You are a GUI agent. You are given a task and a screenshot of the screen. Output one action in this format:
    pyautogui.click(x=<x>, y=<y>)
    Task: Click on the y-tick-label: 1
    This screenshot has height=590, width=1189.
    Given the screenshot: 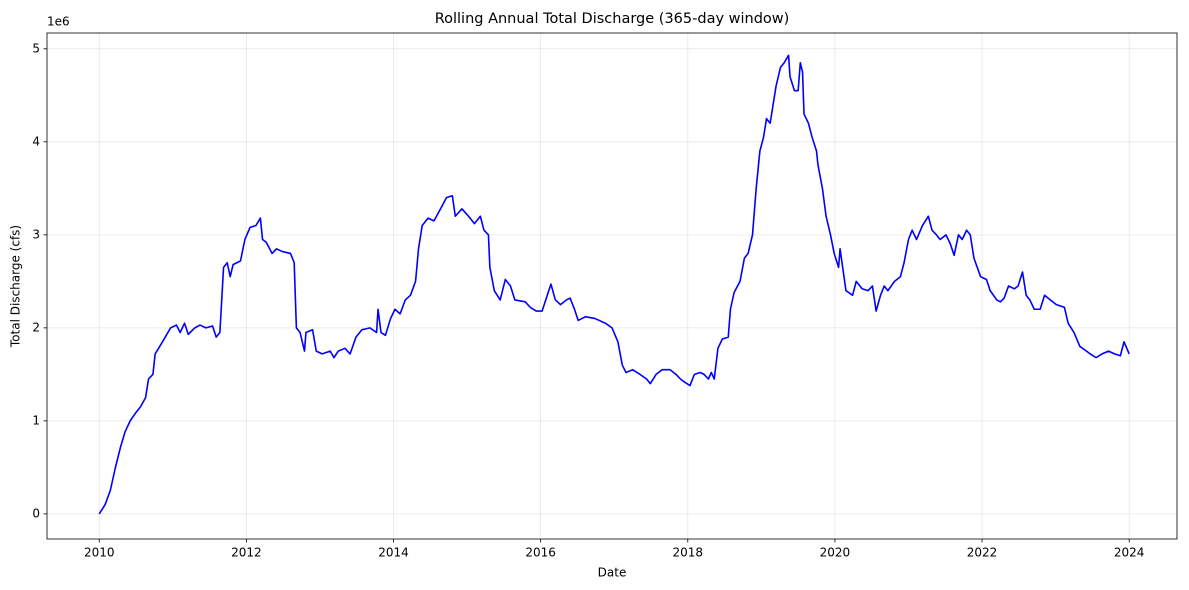 What is the action you would take?
    pyautogui.click(x=36, y=420)
    